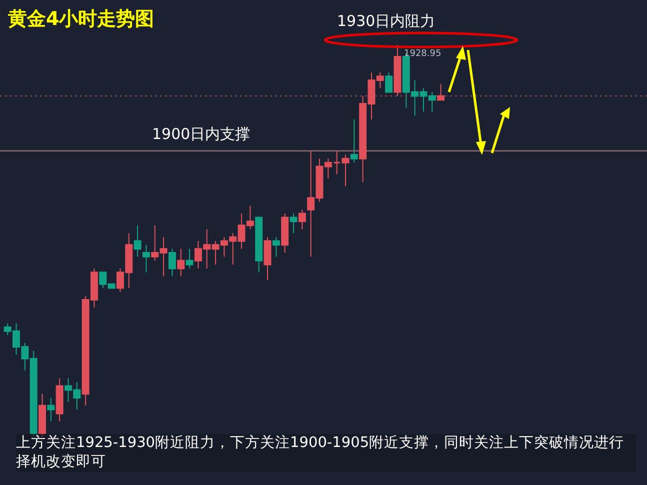 The image size is (647, 485). I want to click on annotation: 上方关注1925-1930附近阻力，下方关注1900-1905附近支撑，同时关注上下突破情况进行择机改变即可, so click(326, 453).